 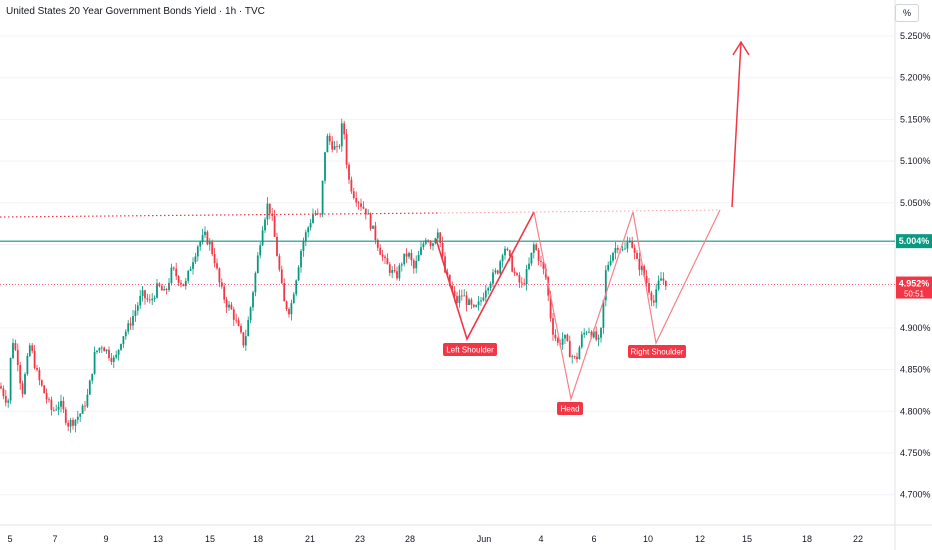 What do you see at coordinates (648, 539) in the screenshot?
I see `x-tick-label: 10` at bounding box center [648, 539].